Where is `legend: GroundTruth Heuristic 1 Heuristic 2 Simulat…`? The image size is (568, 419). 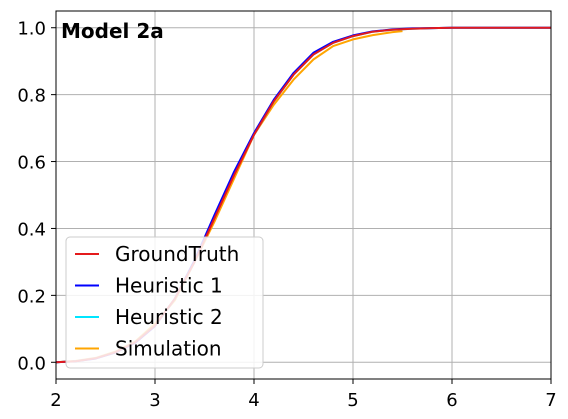 legend: GroundTruth Heuristic 1 Heuristic 2 Simulat… is located at coordinates (164, 302).